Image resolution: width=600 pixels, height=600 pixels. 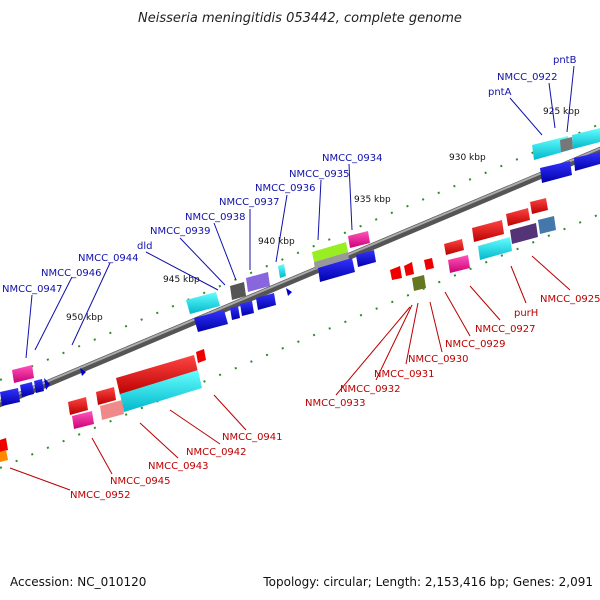 What do you see at coordinates (404, 374) in the screenshot?
I see `gene-label-NMCC_0931: NMCC_0931` at bounding box center [404, 374].